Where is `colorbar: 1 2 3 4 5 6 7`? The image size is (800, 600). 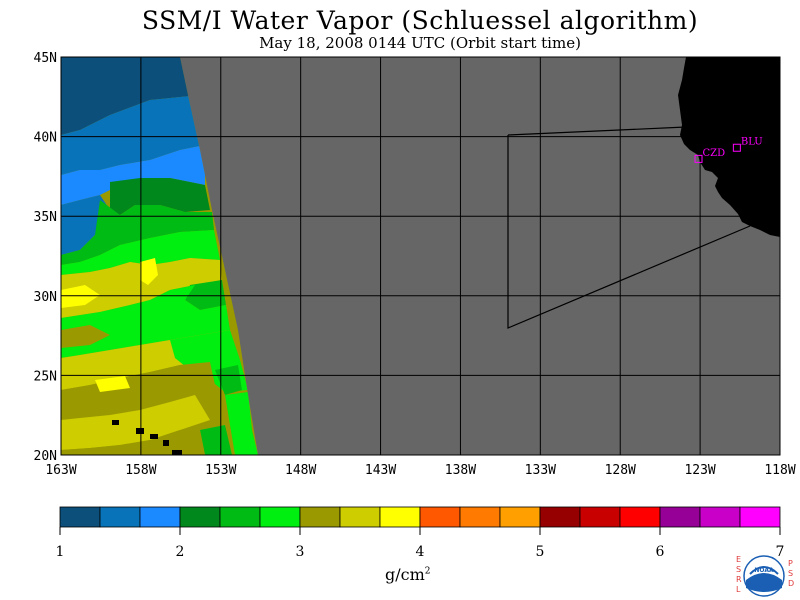 colorbar: 1 2 3 4 5 6 7 is located at coordinates (420, 533).